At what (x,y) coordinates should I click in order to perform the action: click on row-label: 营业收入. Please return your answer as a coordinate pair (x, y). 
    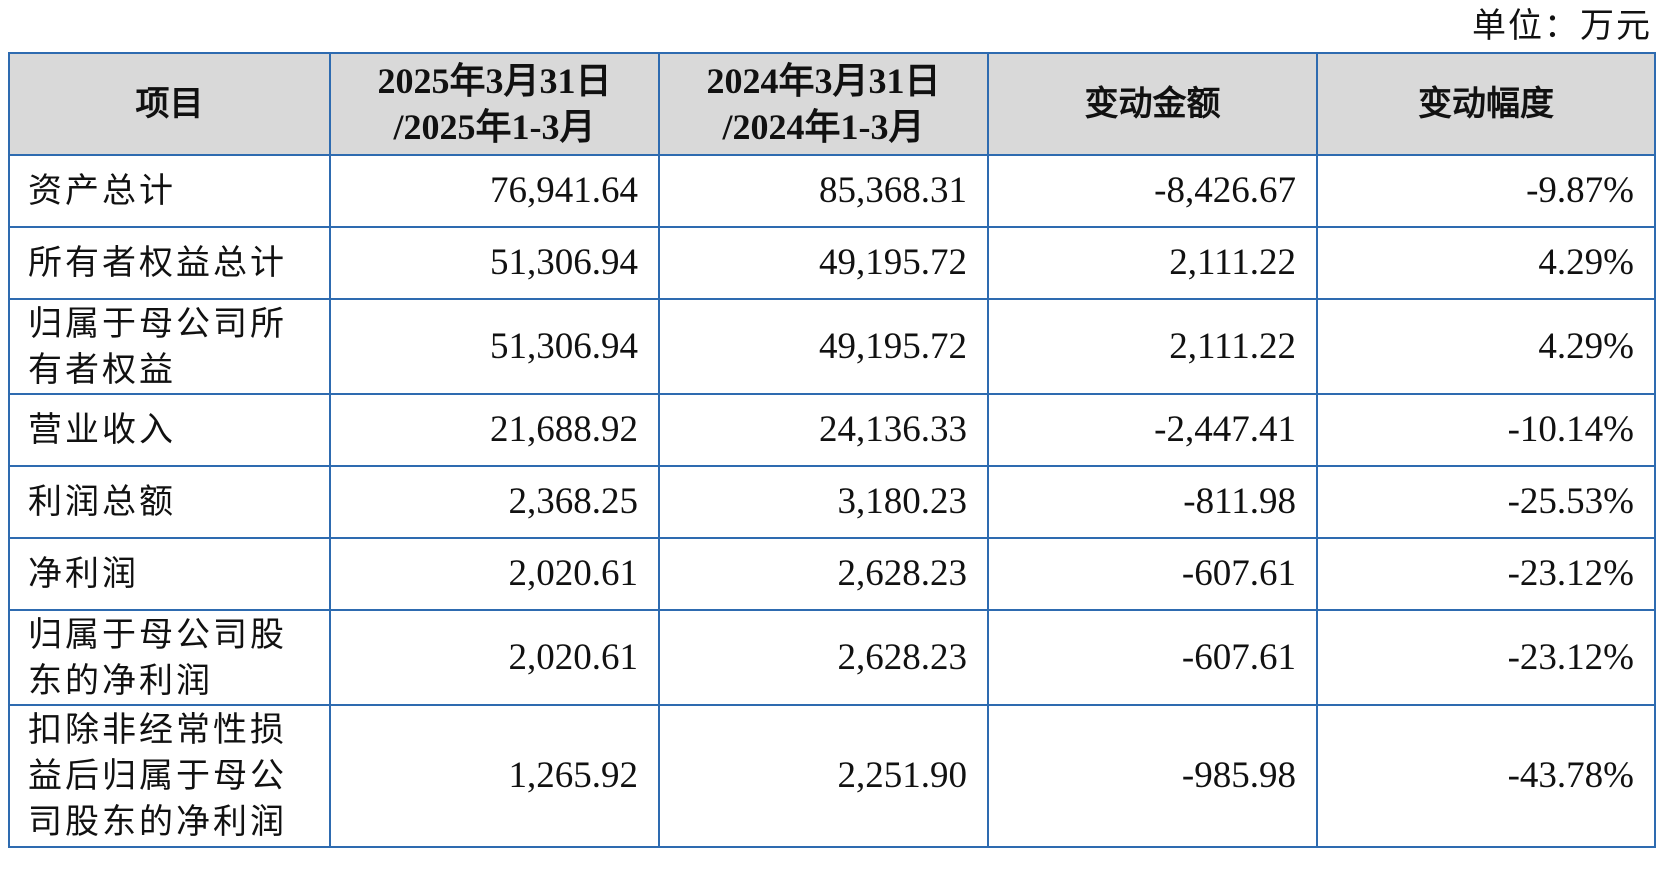
    Looking at the image, I should click on (169, 430).